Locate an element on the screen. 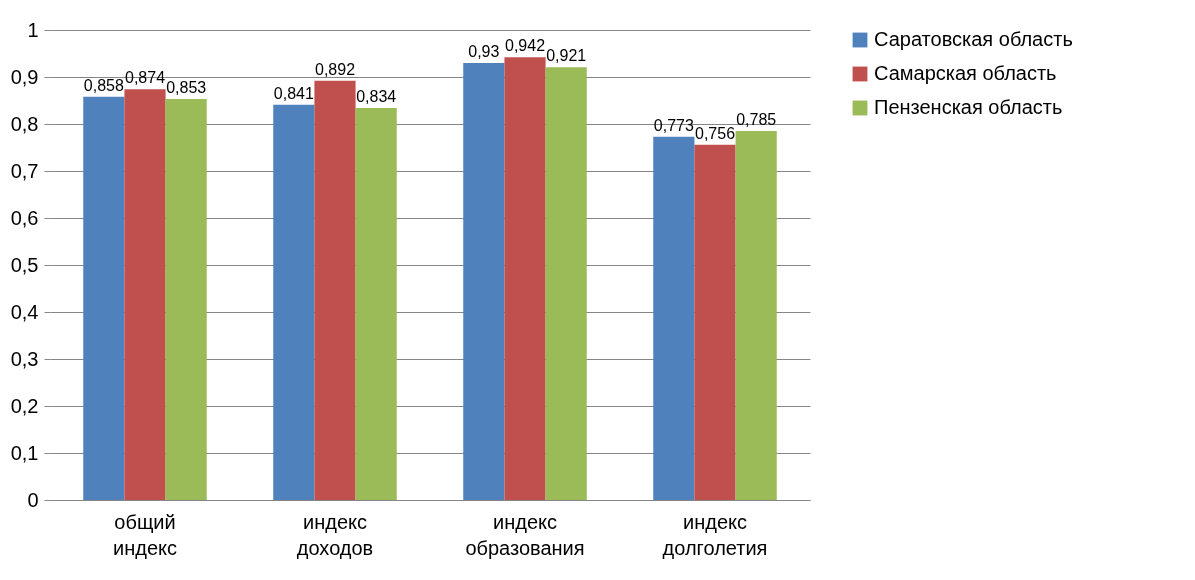  y-tick-label: 1 is located at coordinates (33, 29).